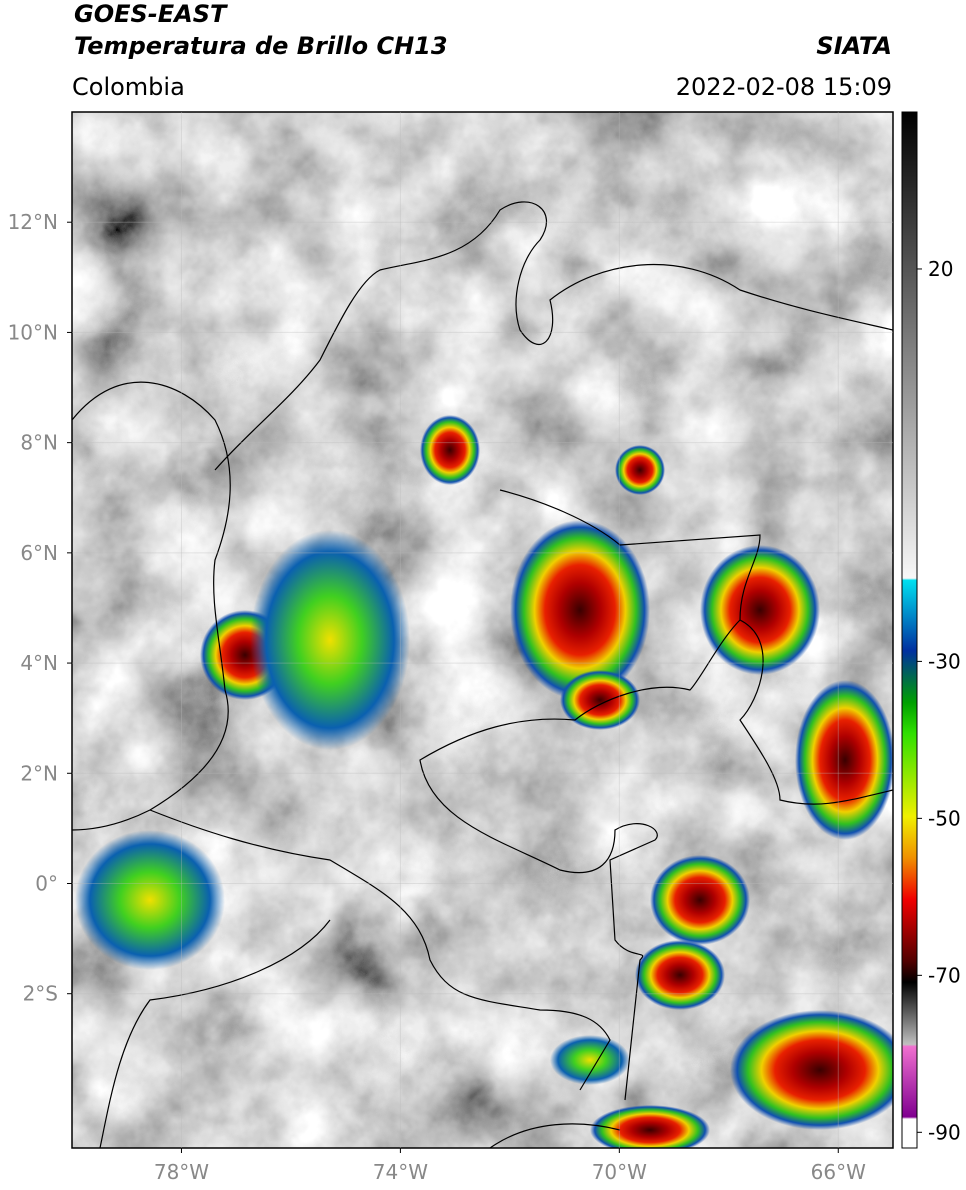 The height and width of the screenshot is (1190, 966). What do you see at coordinates (39, 773) in the screenshot?
I see `y-tick-label: 2°N` at bounding box center [39, 773].